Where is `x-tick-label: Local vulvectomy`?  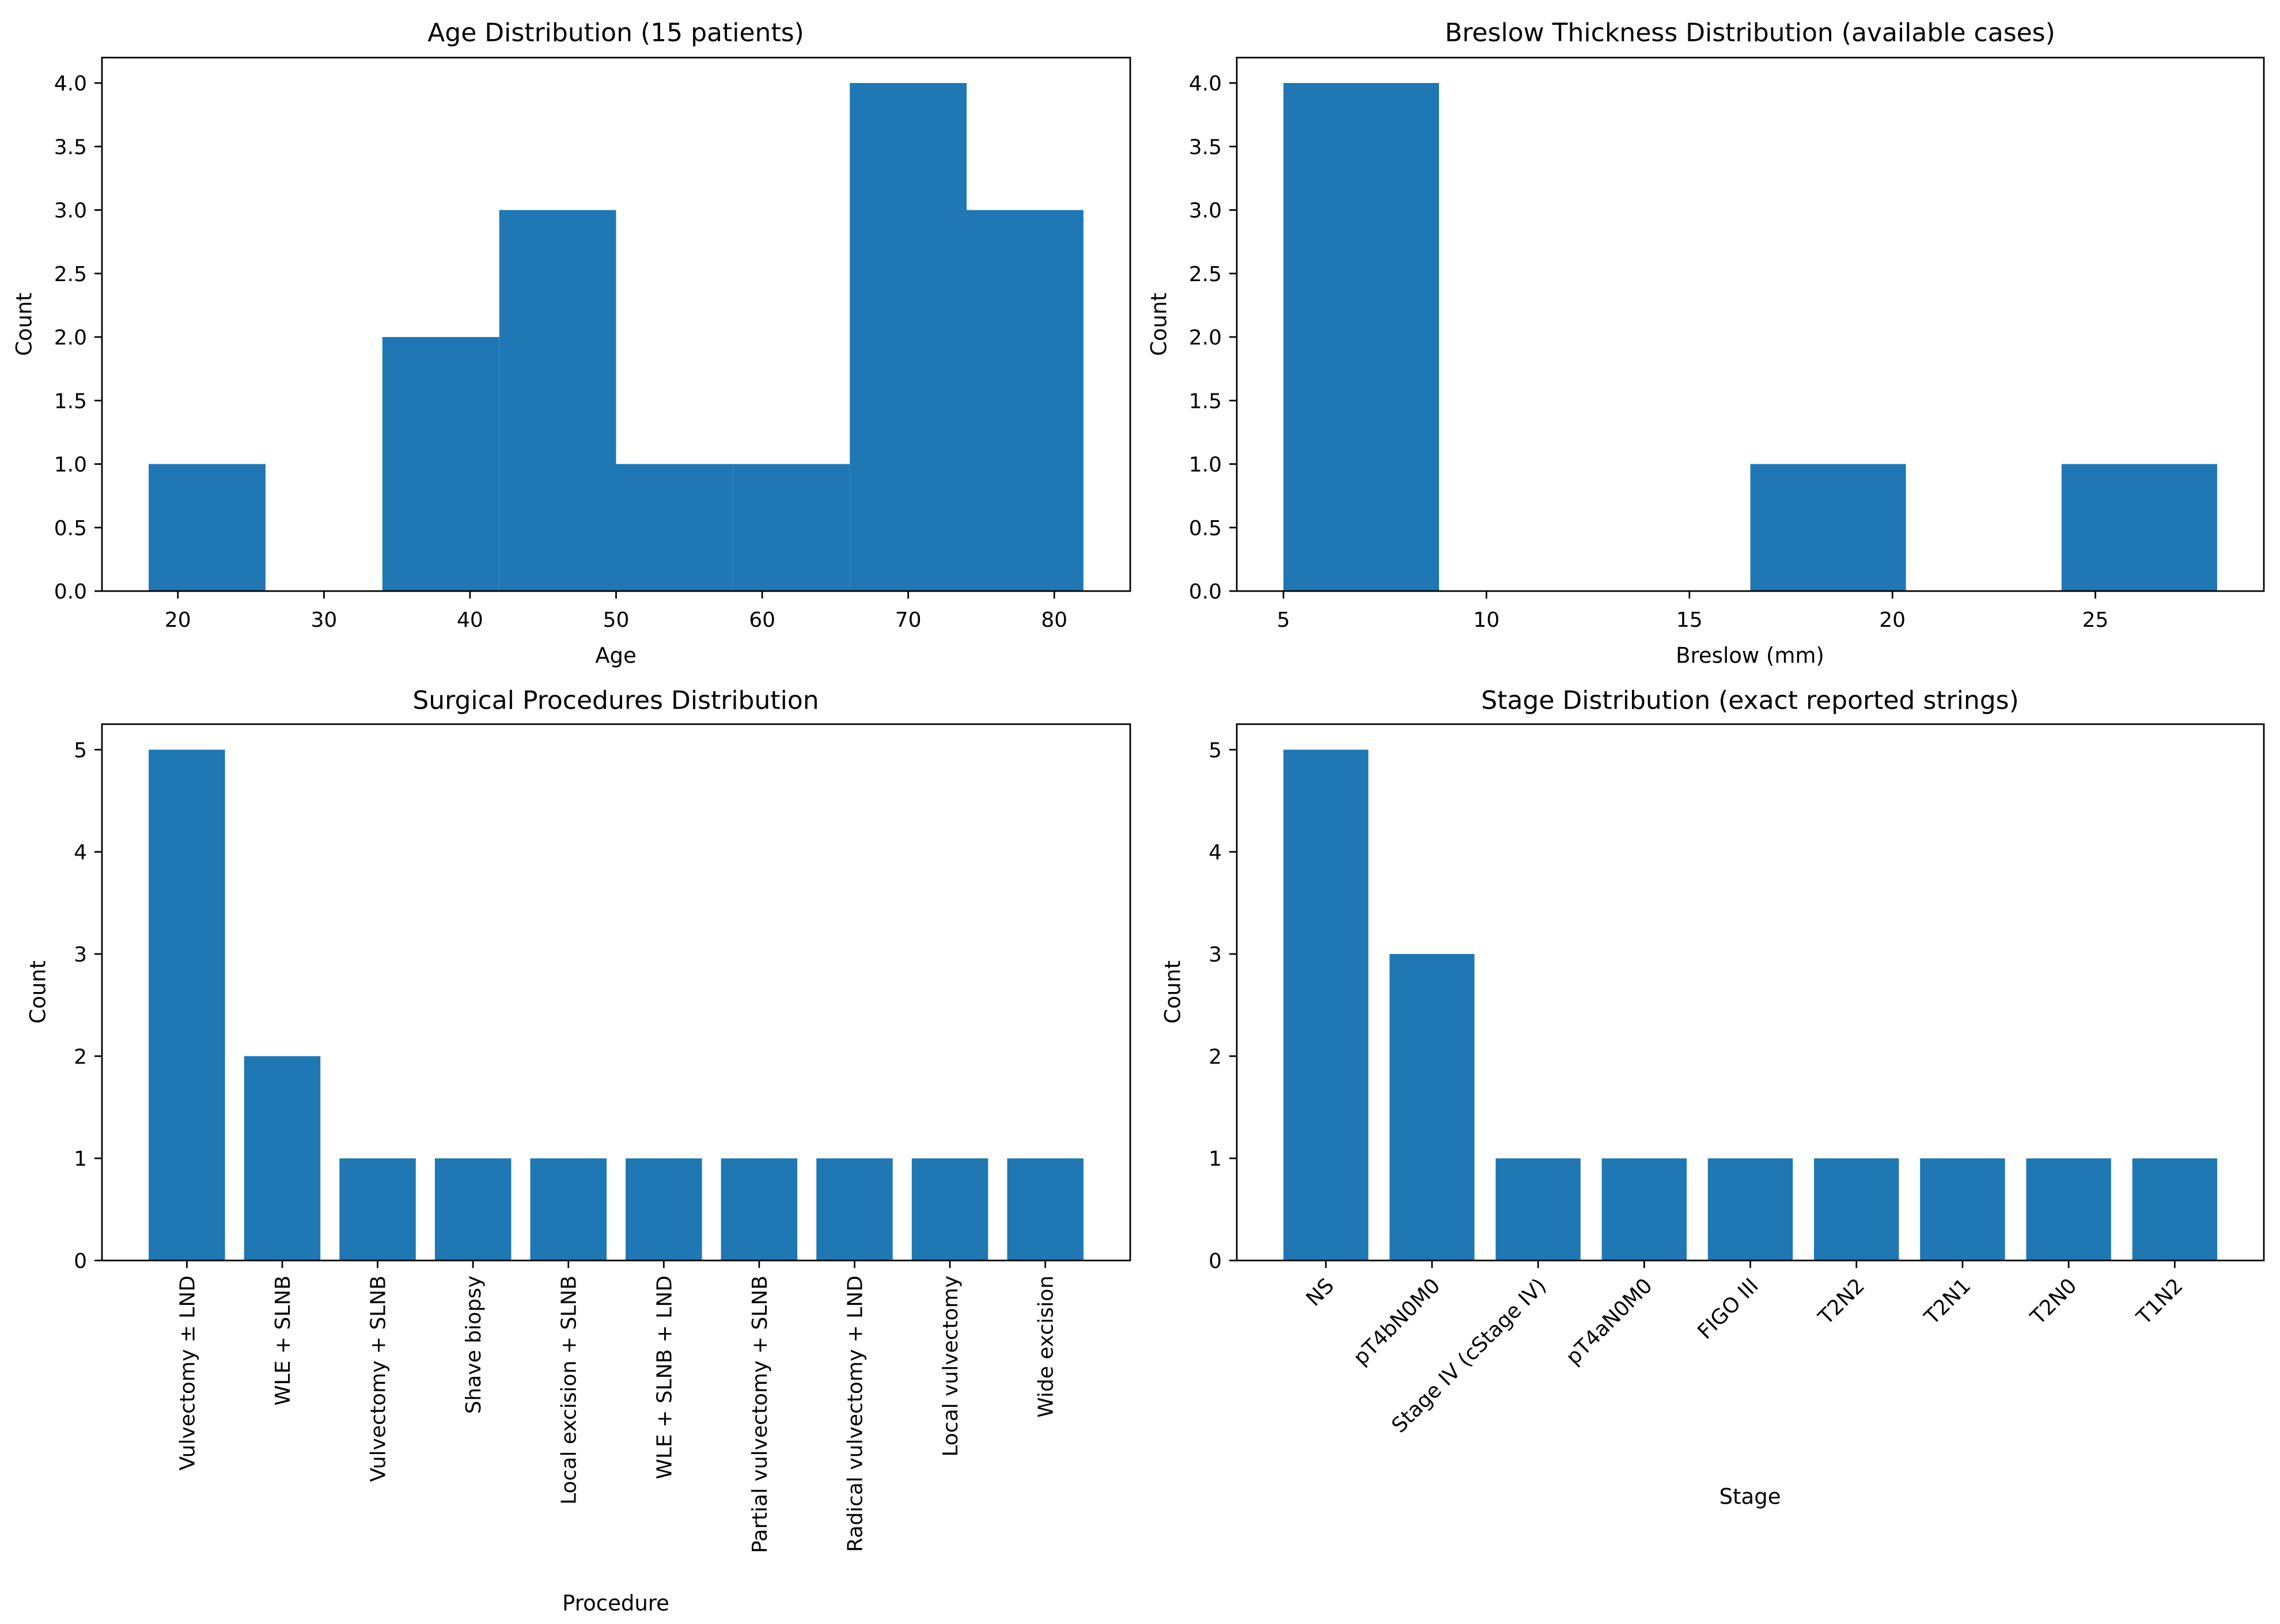
x-tick-label: Local vulvectomy is located at coordinates (951, 1366).